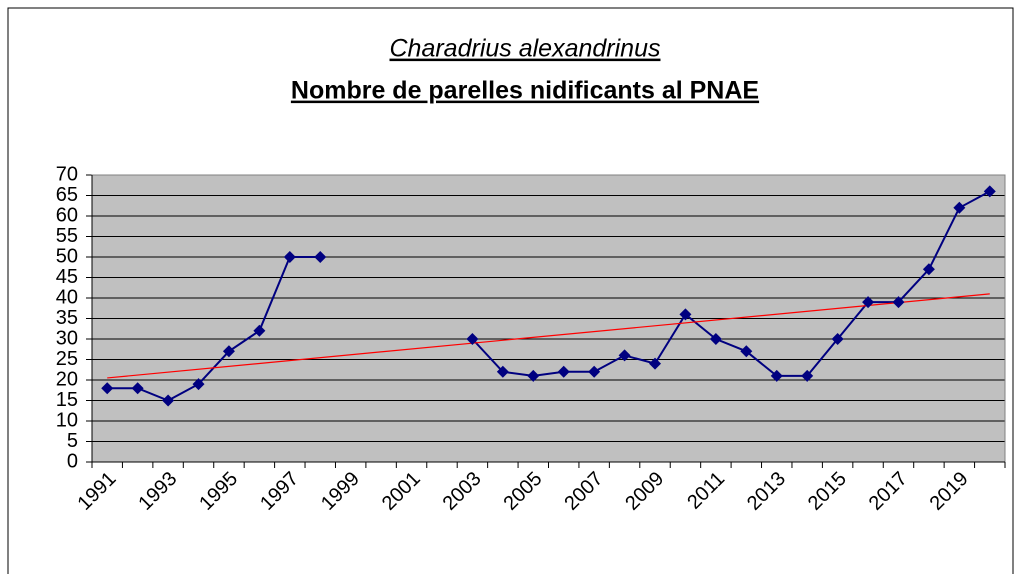 The width and height of the screenshot is (1021, 574). What do you see at coordinates (67, 420) in the screenshot?
I see `y-tick-label: 10` at bounding box center [67, 420].